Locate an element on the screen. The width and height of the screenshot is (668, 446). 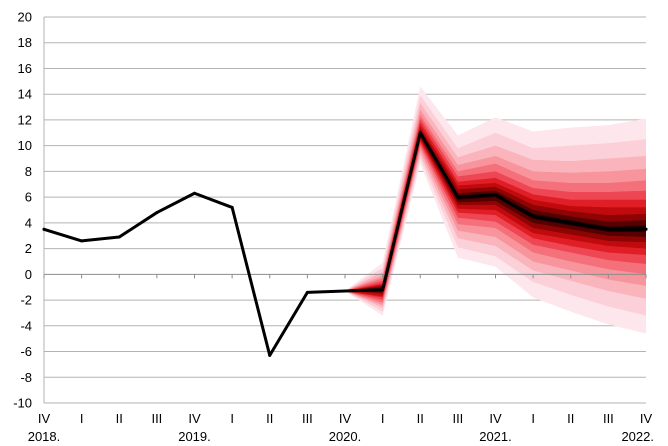
year-label: 2022. is located at coordinates (637, 436).